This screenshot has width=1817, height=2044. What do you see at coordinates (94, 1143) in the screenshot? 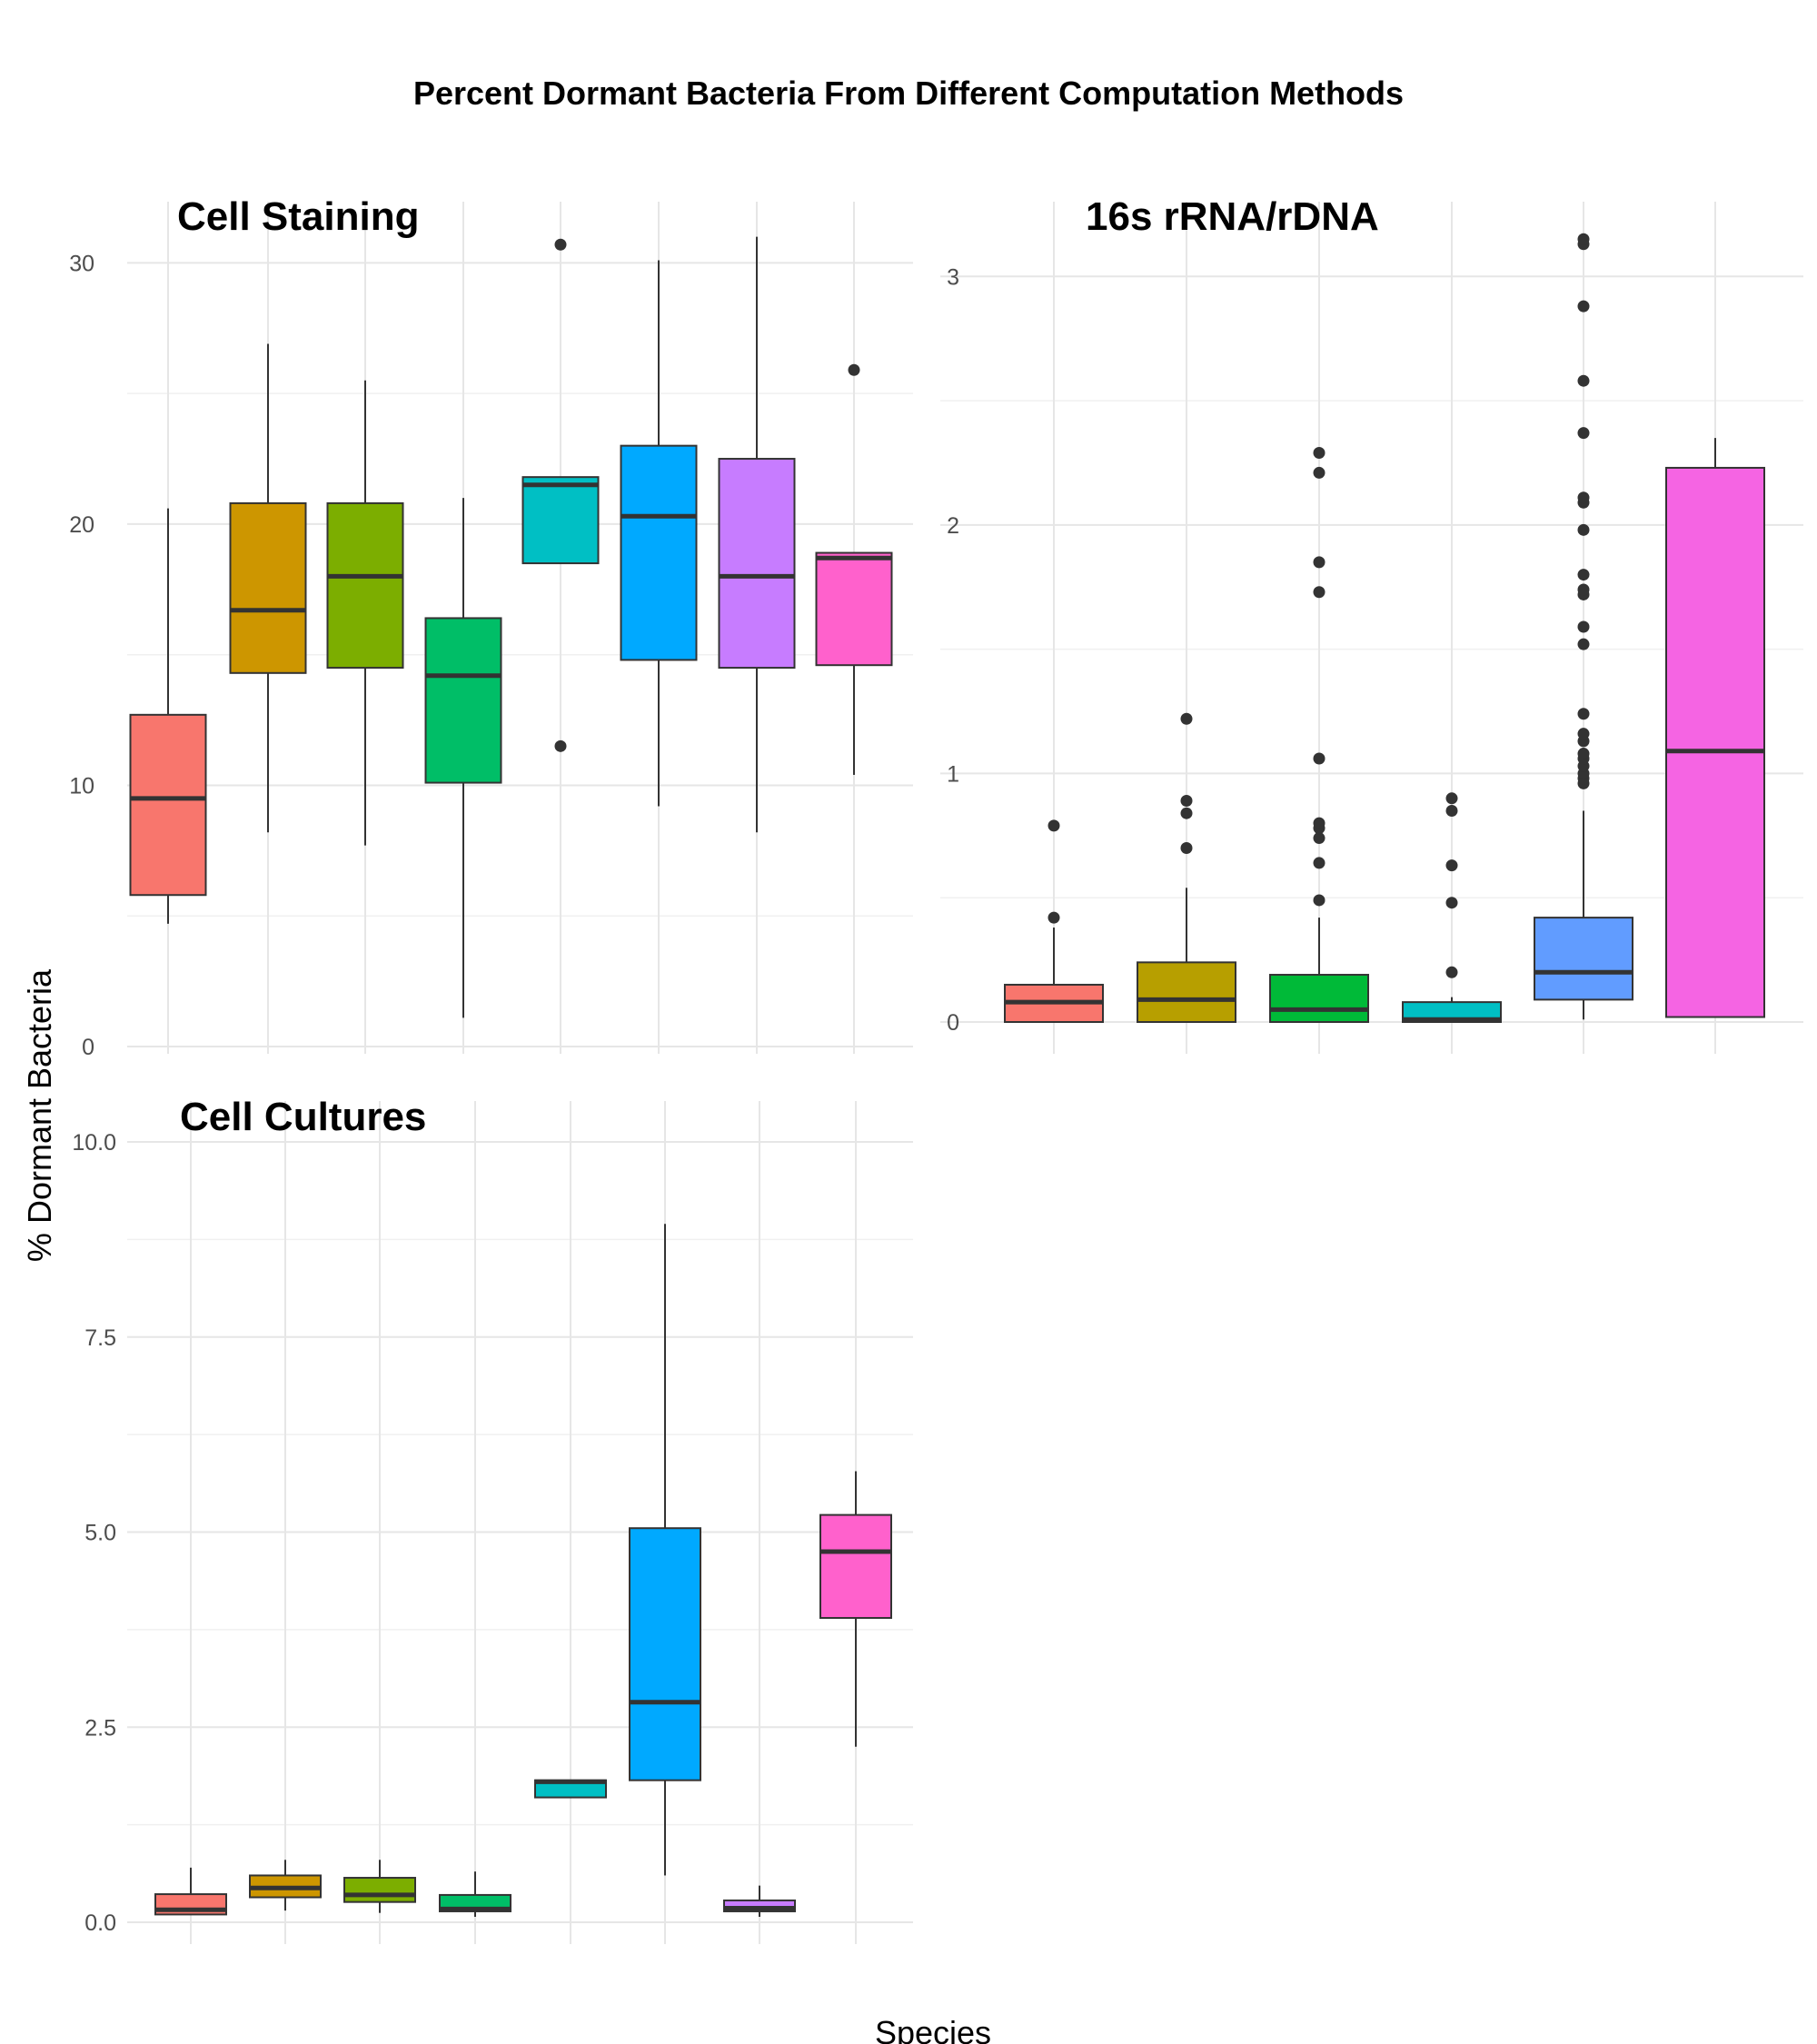
I see `y-tick-label: 10.0` at bounding box center [94, 1143].